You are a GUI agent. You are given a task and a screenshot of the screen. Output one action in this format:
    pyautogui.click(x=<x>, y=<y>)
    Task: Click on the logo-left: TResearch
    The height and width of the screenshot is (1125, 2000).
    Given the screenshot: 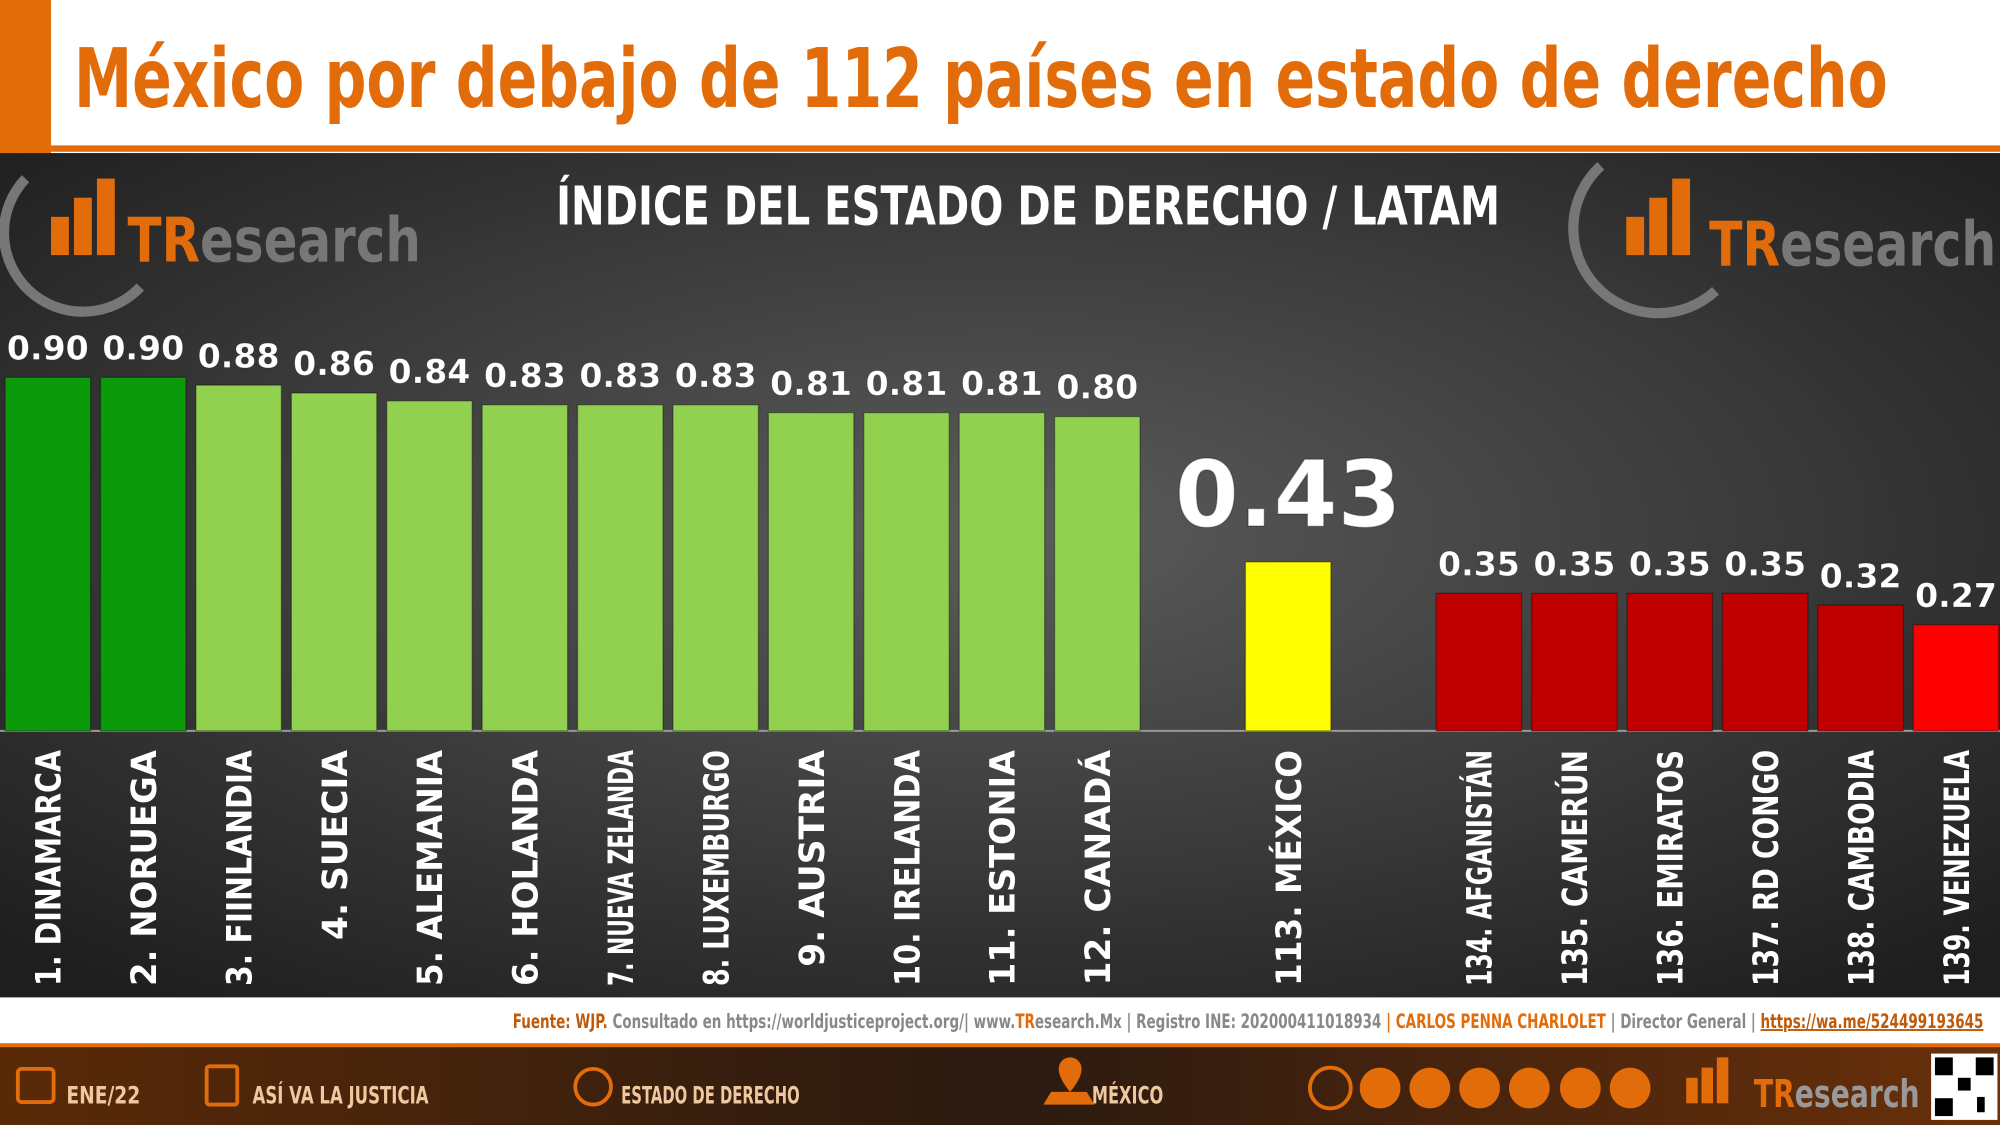 What is the action you would take?
    pyautogui.click(x=210, y=246)
    